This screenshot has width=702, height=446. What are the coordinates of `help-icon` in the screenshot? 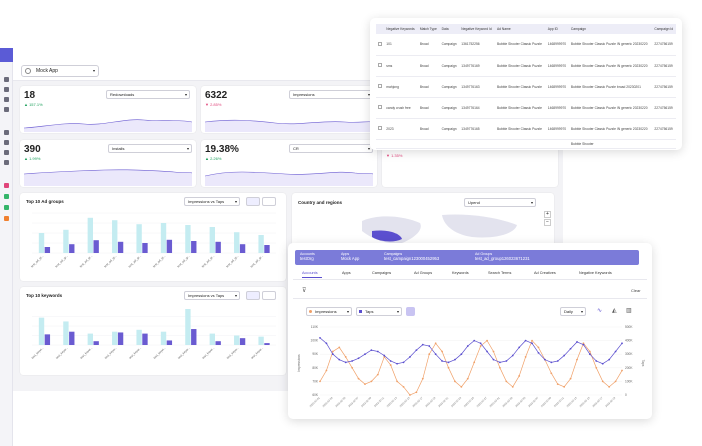 It's located at (6, 218).